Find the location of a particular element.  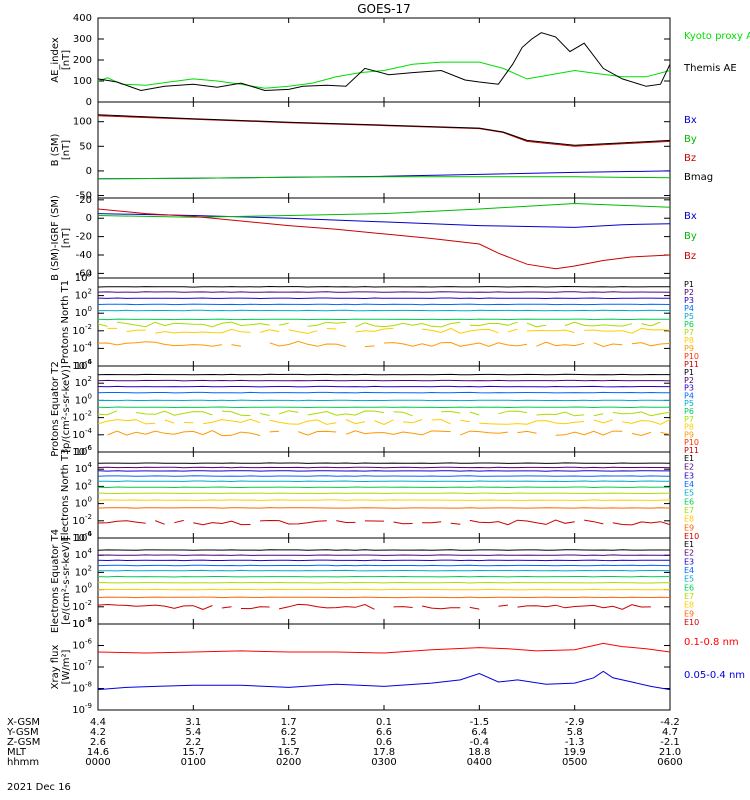

legend-e2: E2 is located at coordinates (689, 467).